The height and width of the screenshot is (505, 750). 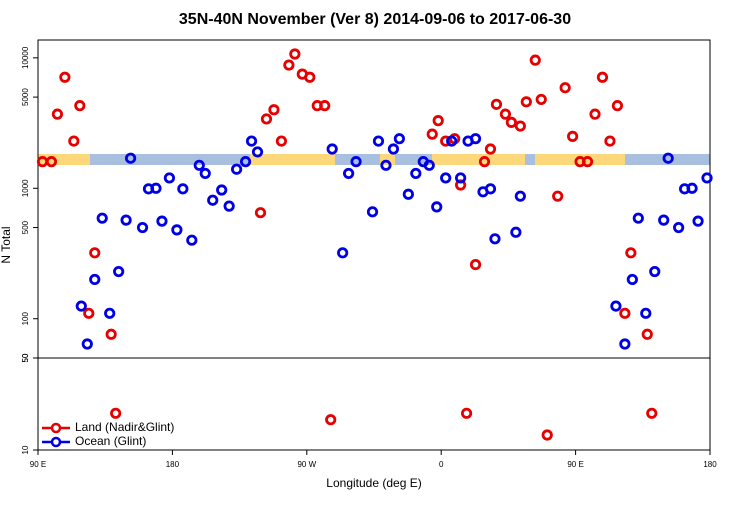 I want to click on legend-label: Land (Nadir&Glint), so click(x=124, y=427).